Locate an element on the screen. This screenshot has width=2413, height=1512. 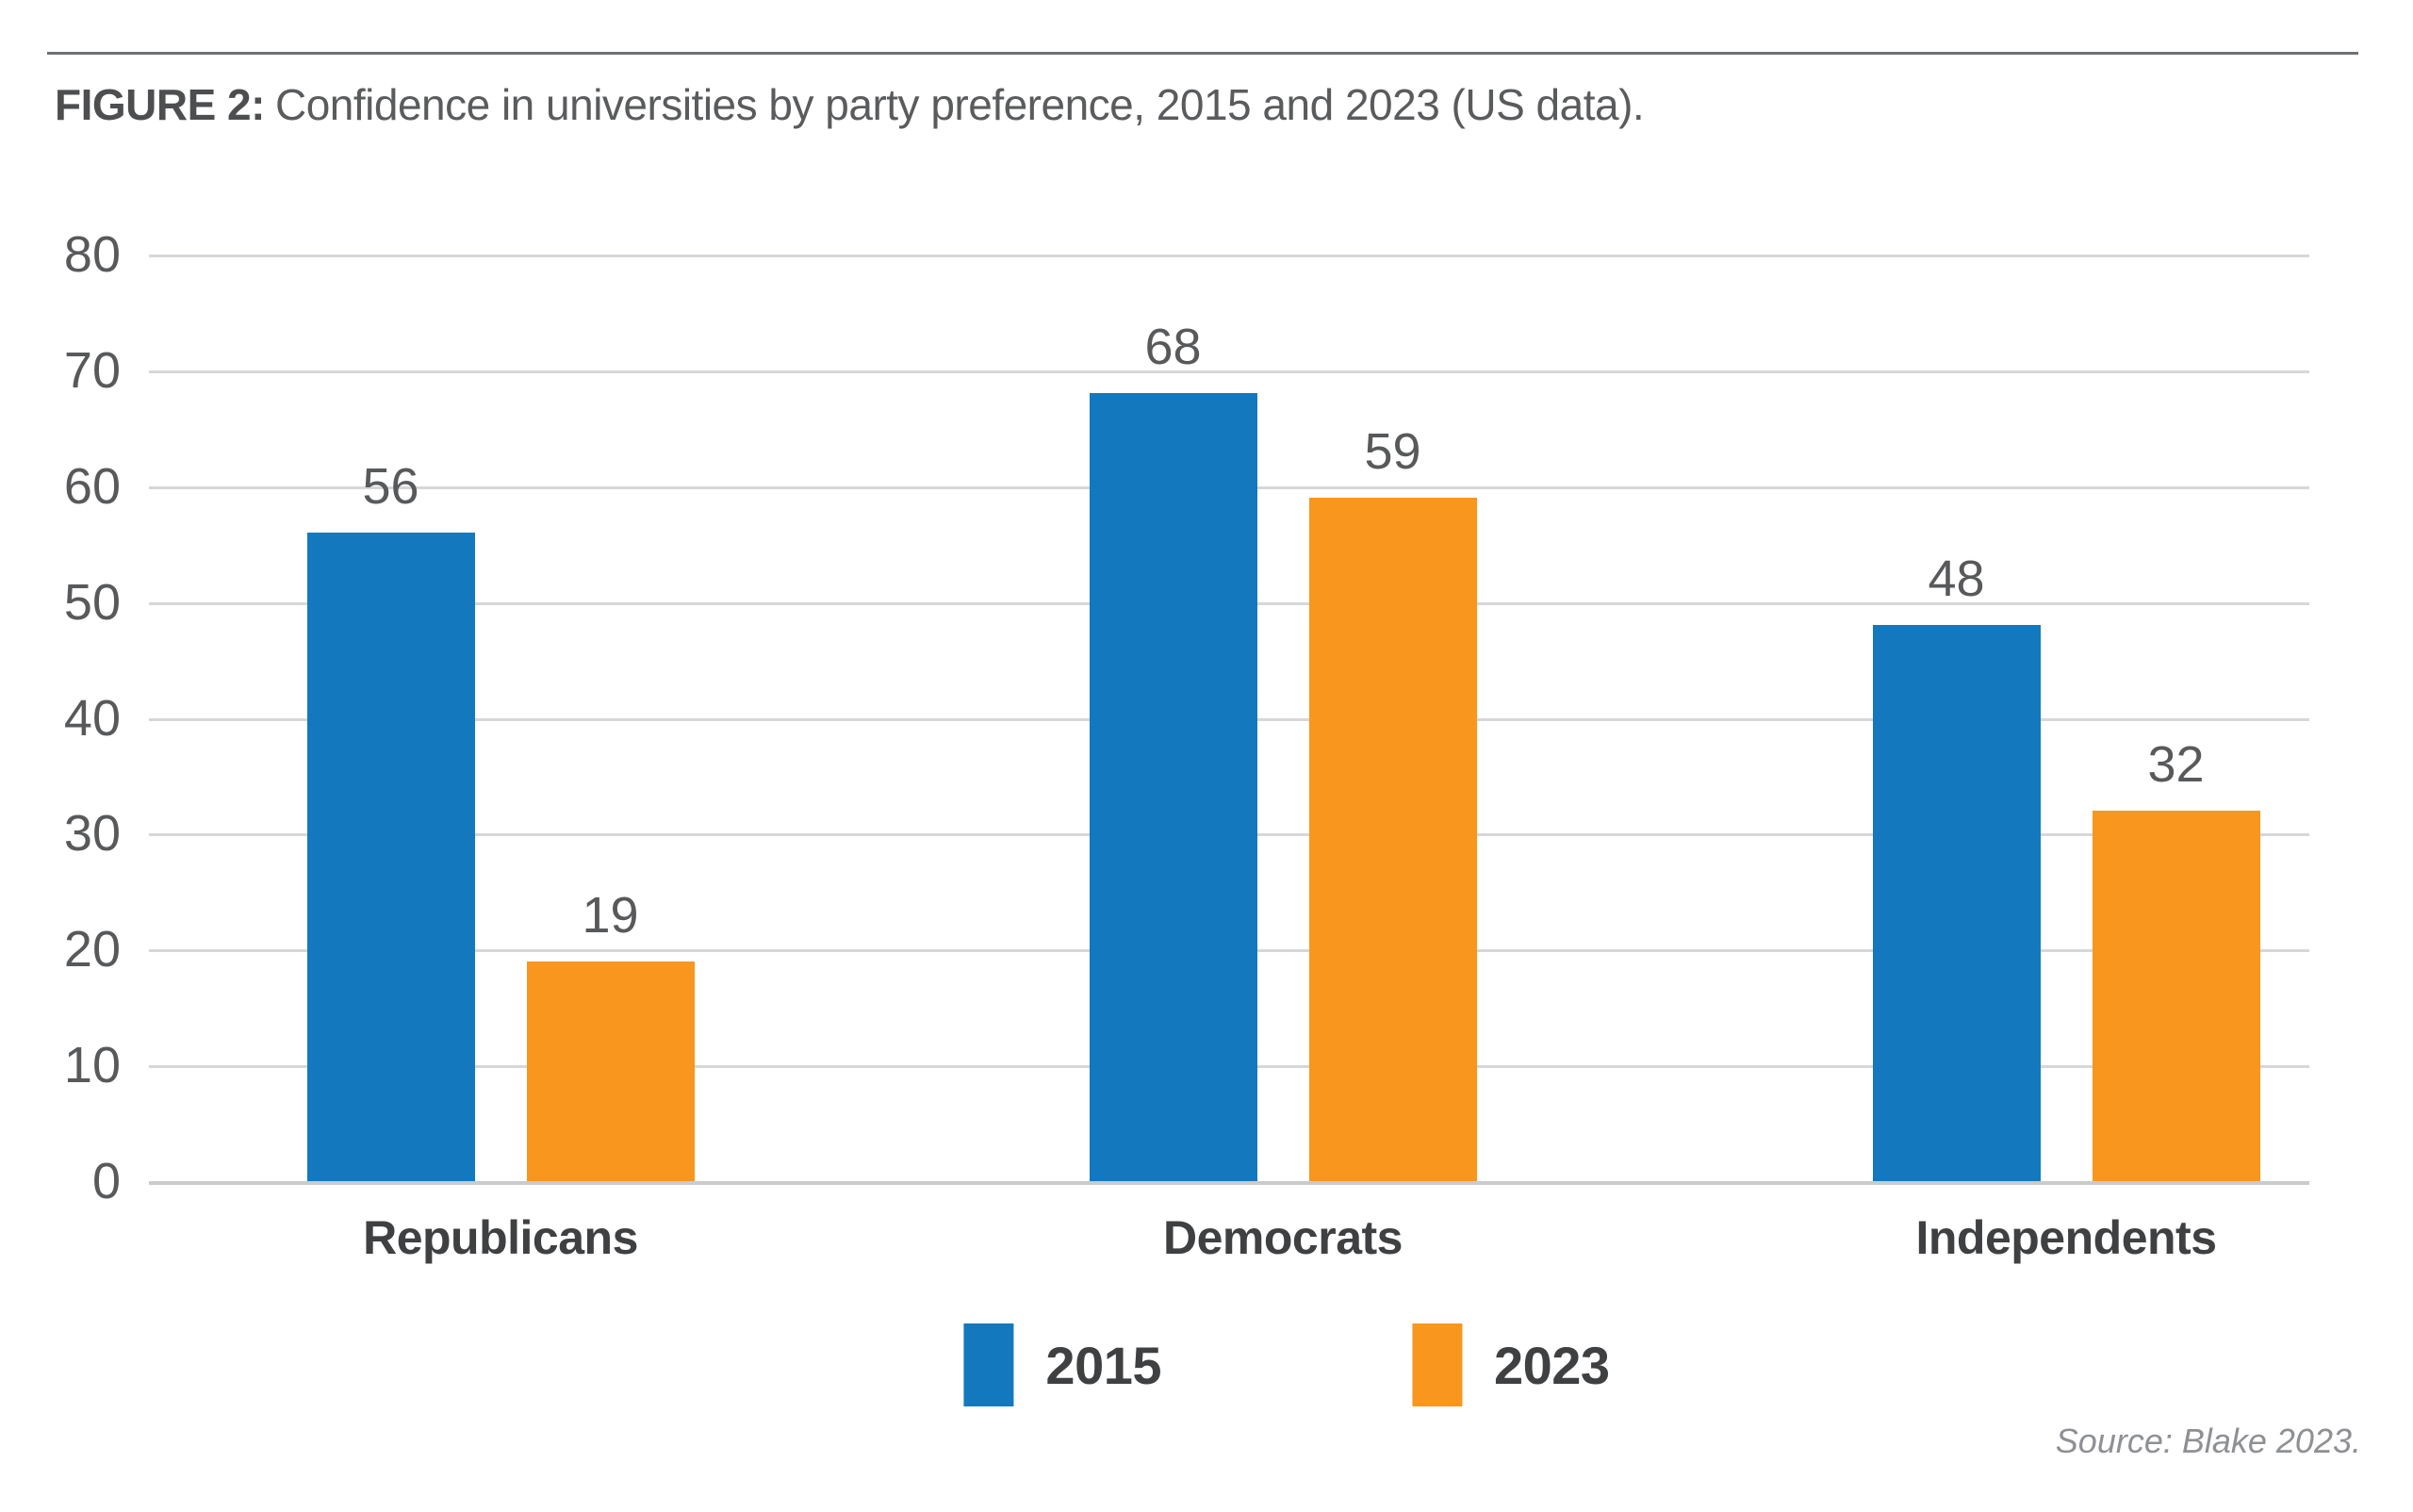
bar-2015-independents is located at coordinates (1957, 903).